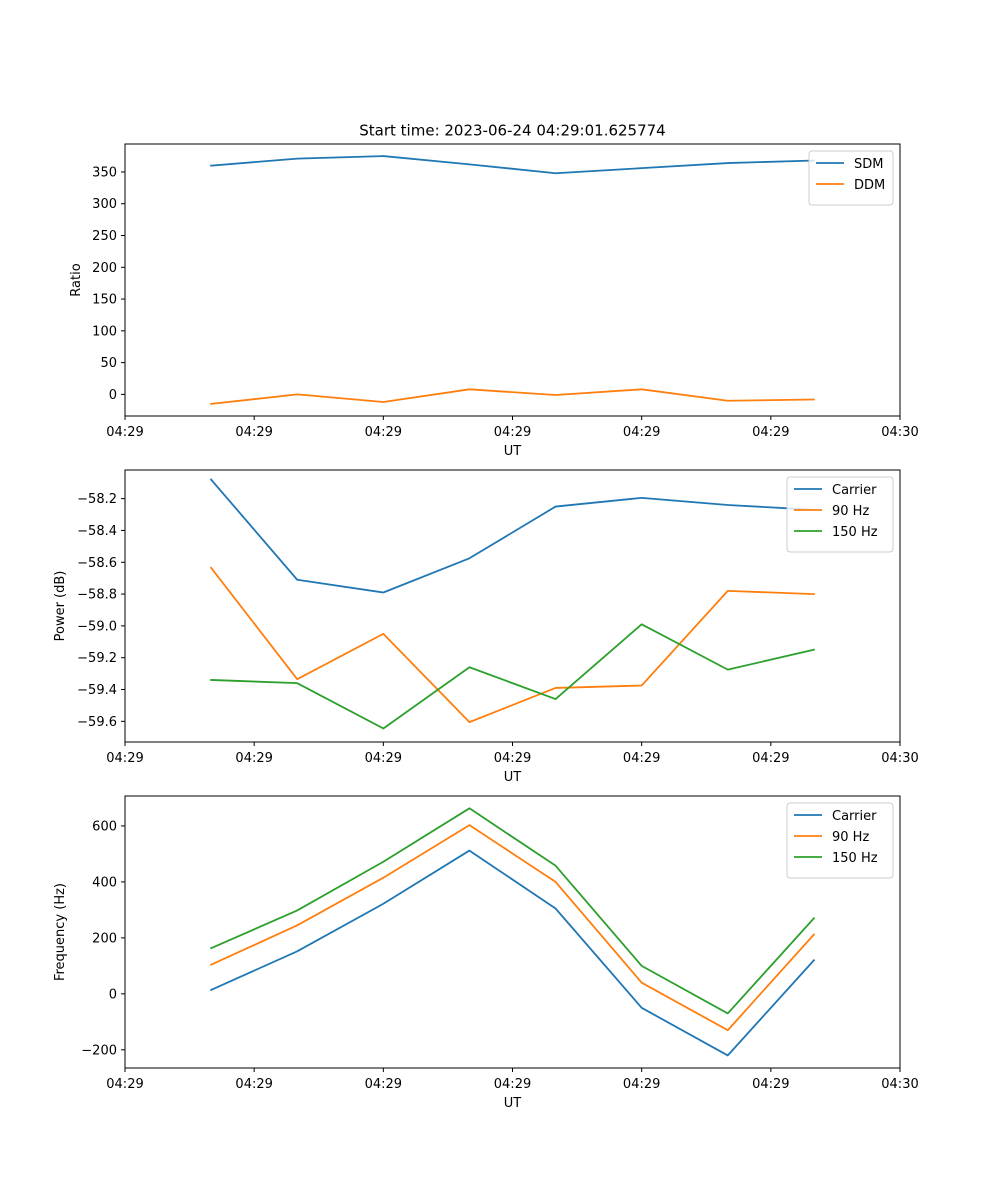 The height and width of the screenshot is (1200, 1000). What do you see at coordinates (253, 758) in the screenshot?
I see `x-tick-label-2-2: 04:29` at bounding box center [253, 758].